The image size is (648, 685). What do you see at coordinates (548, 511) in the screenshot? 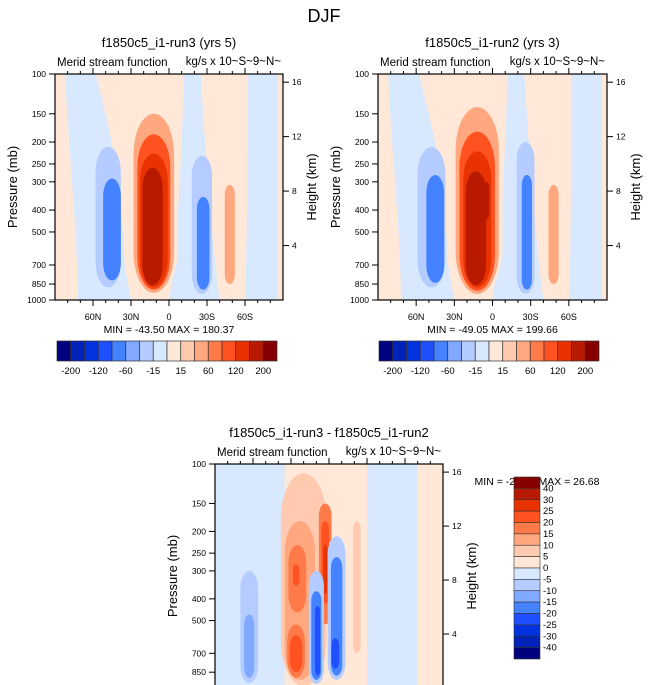
I see `colorbar-label: 25` at bounding box center [548, 511].